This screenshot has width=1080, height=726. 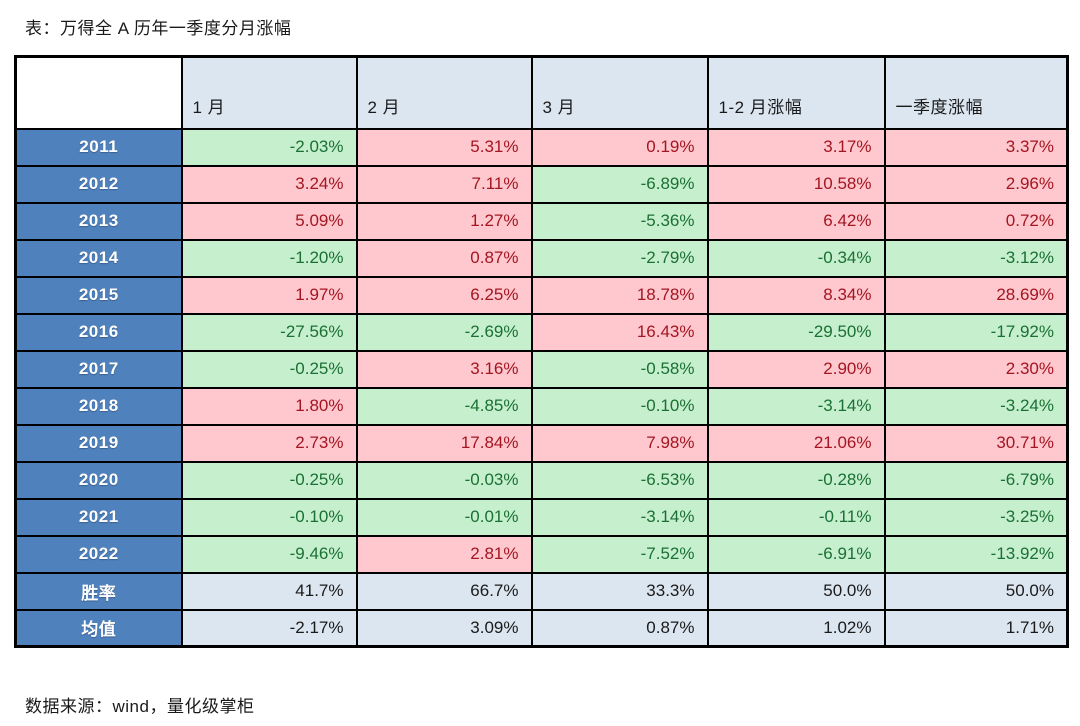 What do you see at coordinates (619, 332) in the screenshot?
I see `value-cell: 16.43%` at bounding box center [619, 332].